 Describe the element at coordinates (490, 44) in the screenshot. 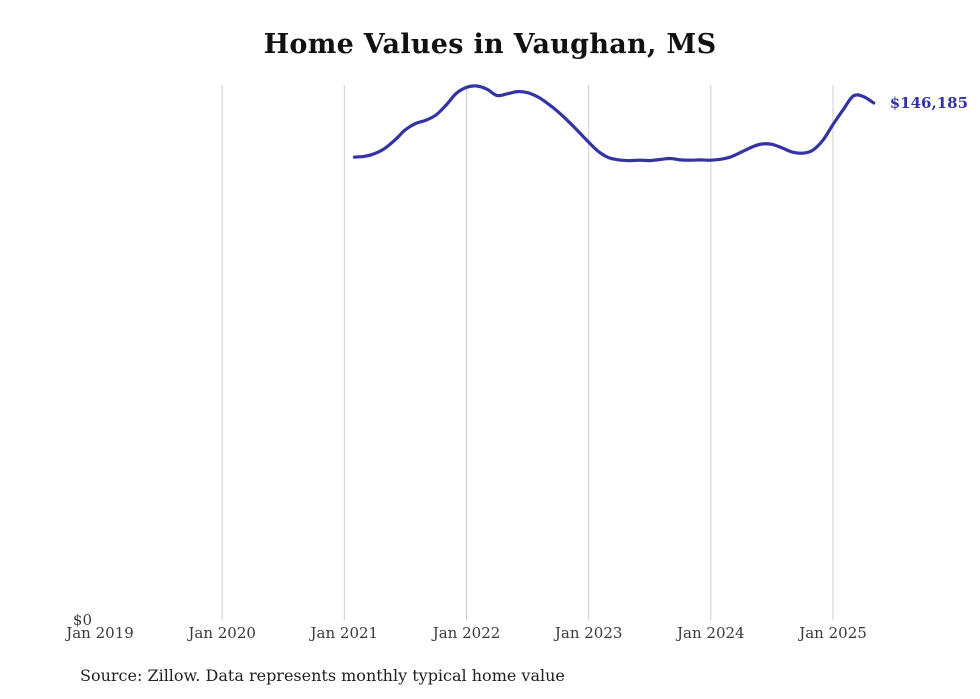

I see `chart-title: Home Values in Vaughan, MS` at that location.